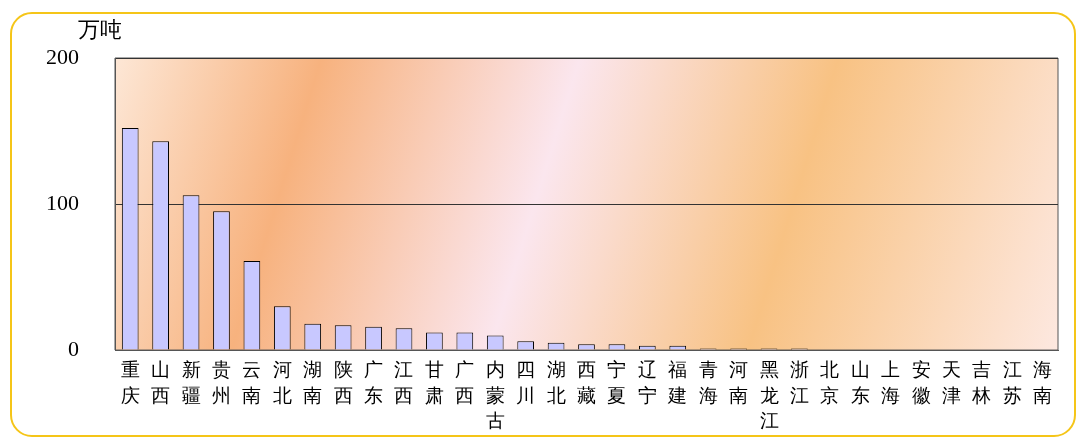 Image resolution: width=1080 pixels, height=437 pixels. What do you see at coordinates (221, 382) in the screenshot?
I see `x-tick-label: 贵州` at bounding box center [221, 382].